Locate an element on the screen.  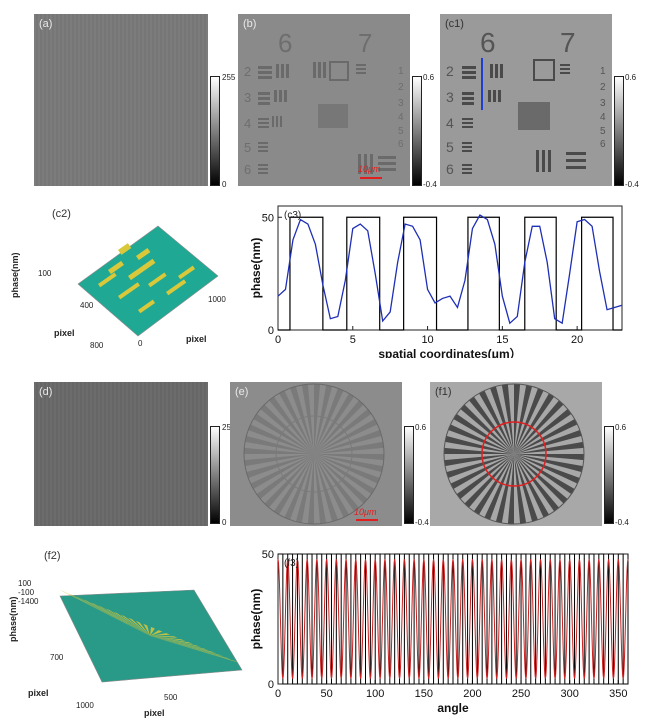
scalebar-label-b: 10μm is located at coordinates (369, 169).